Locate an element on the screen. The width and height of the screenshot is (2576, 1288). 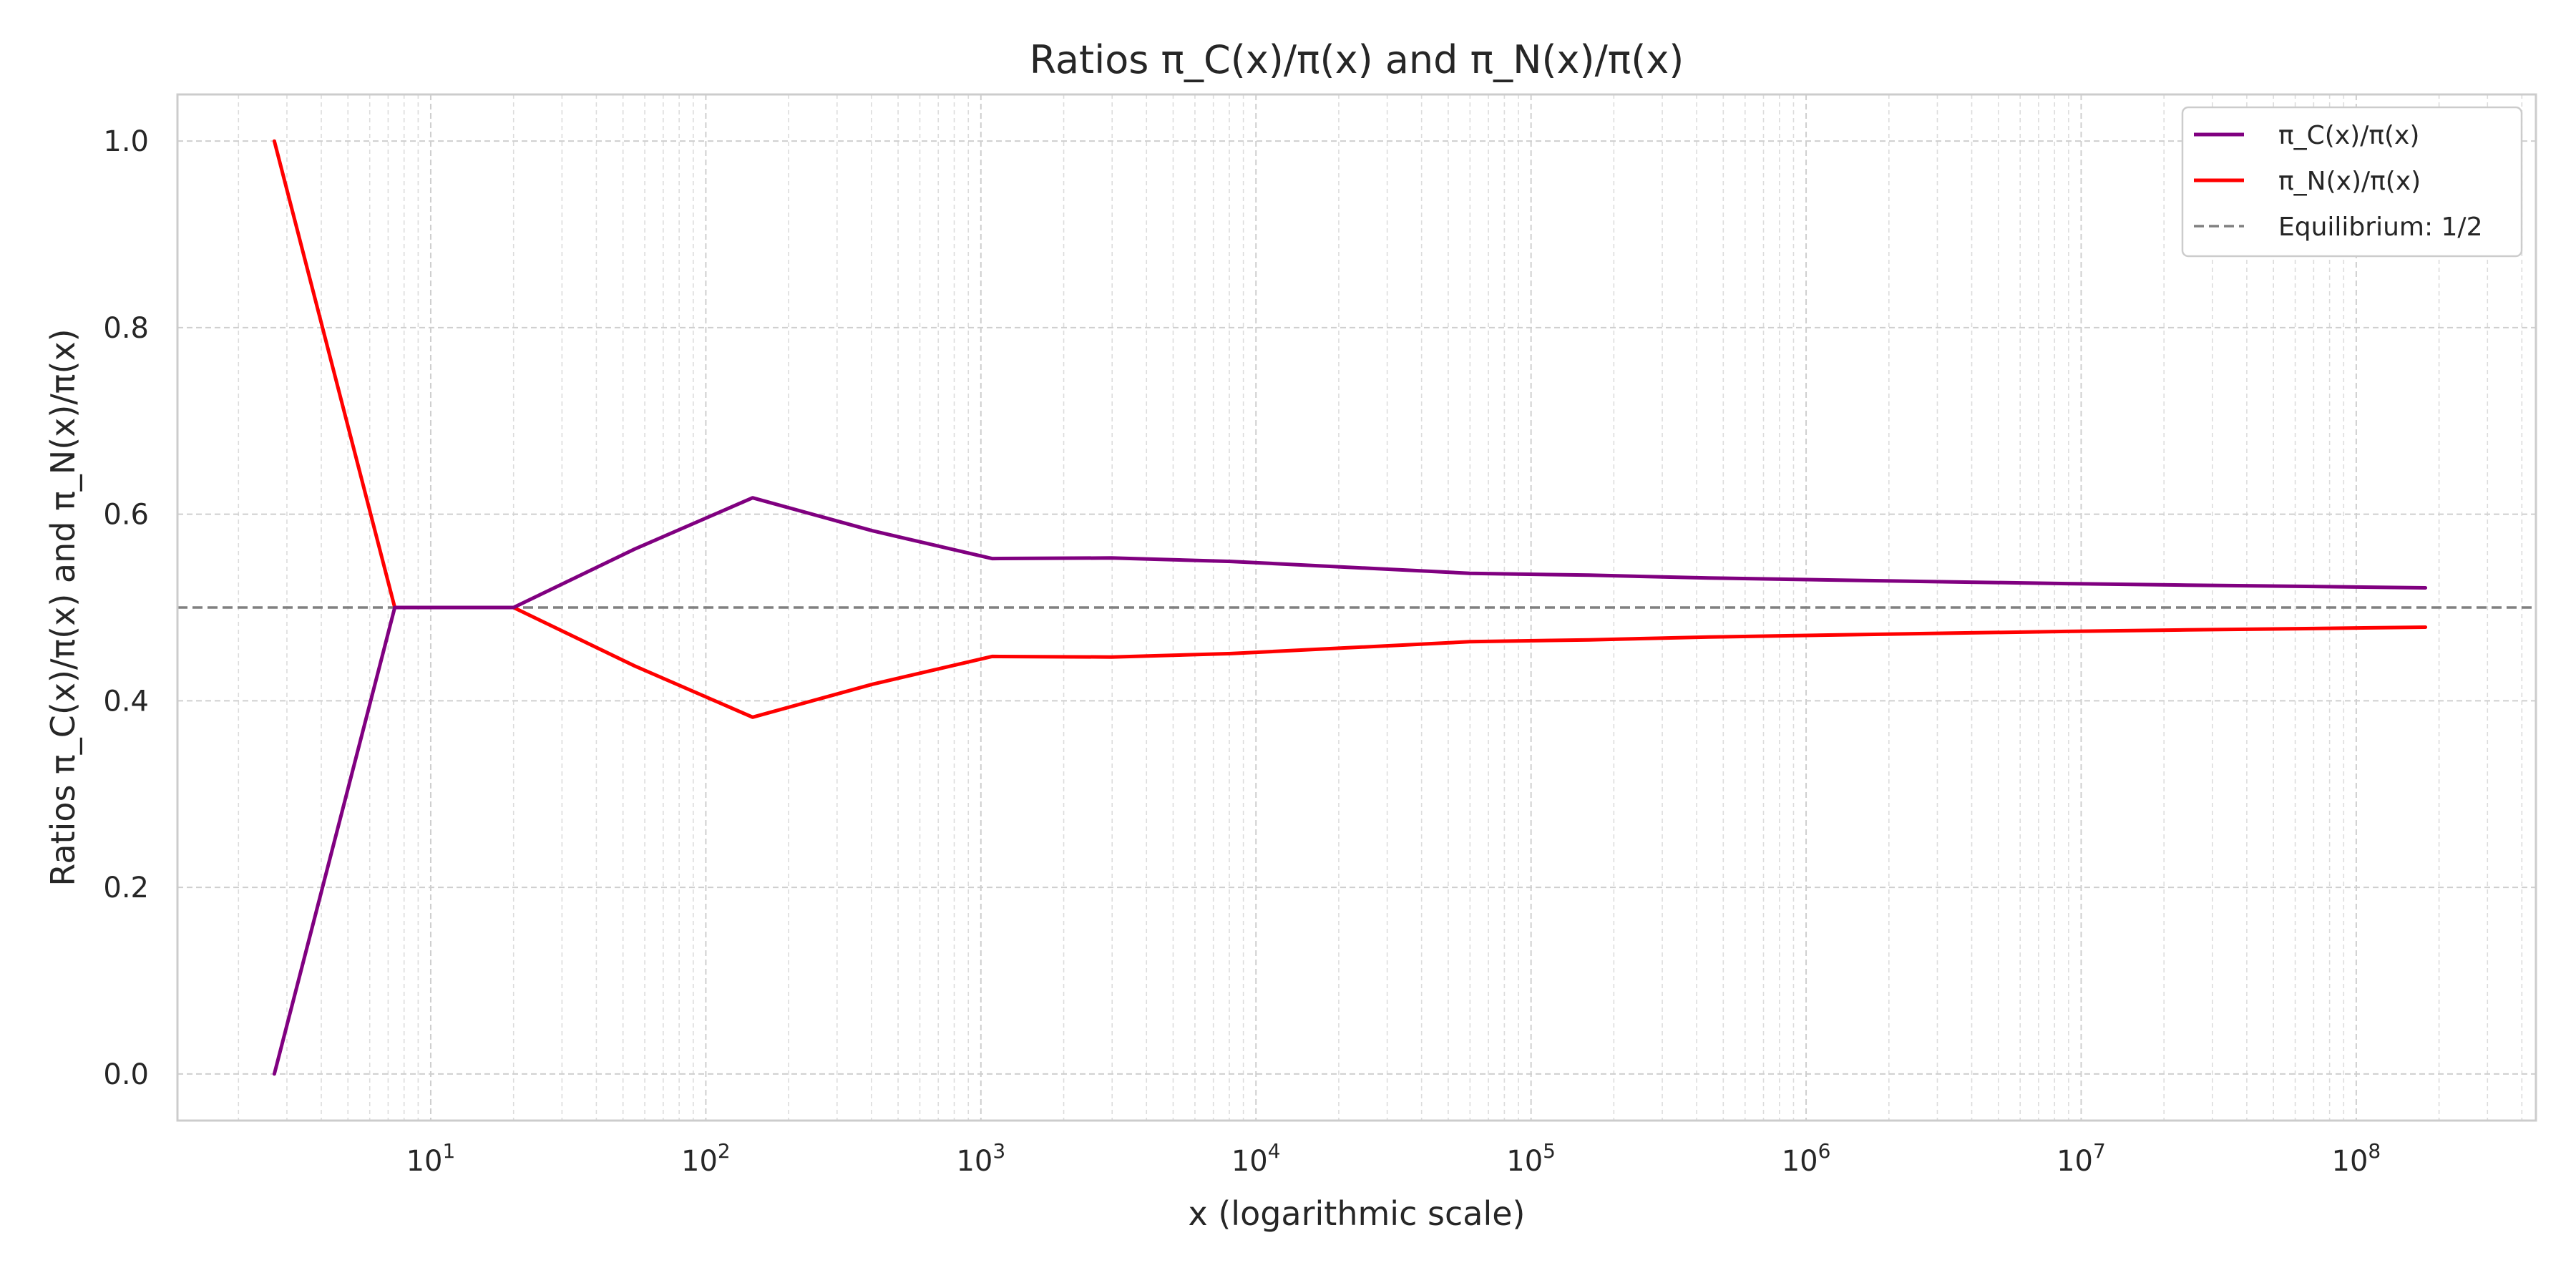
chart-title: Ratios π_C(x)/π(x) and π_N(x)/π(x) is located at coordinates (1357, 59).